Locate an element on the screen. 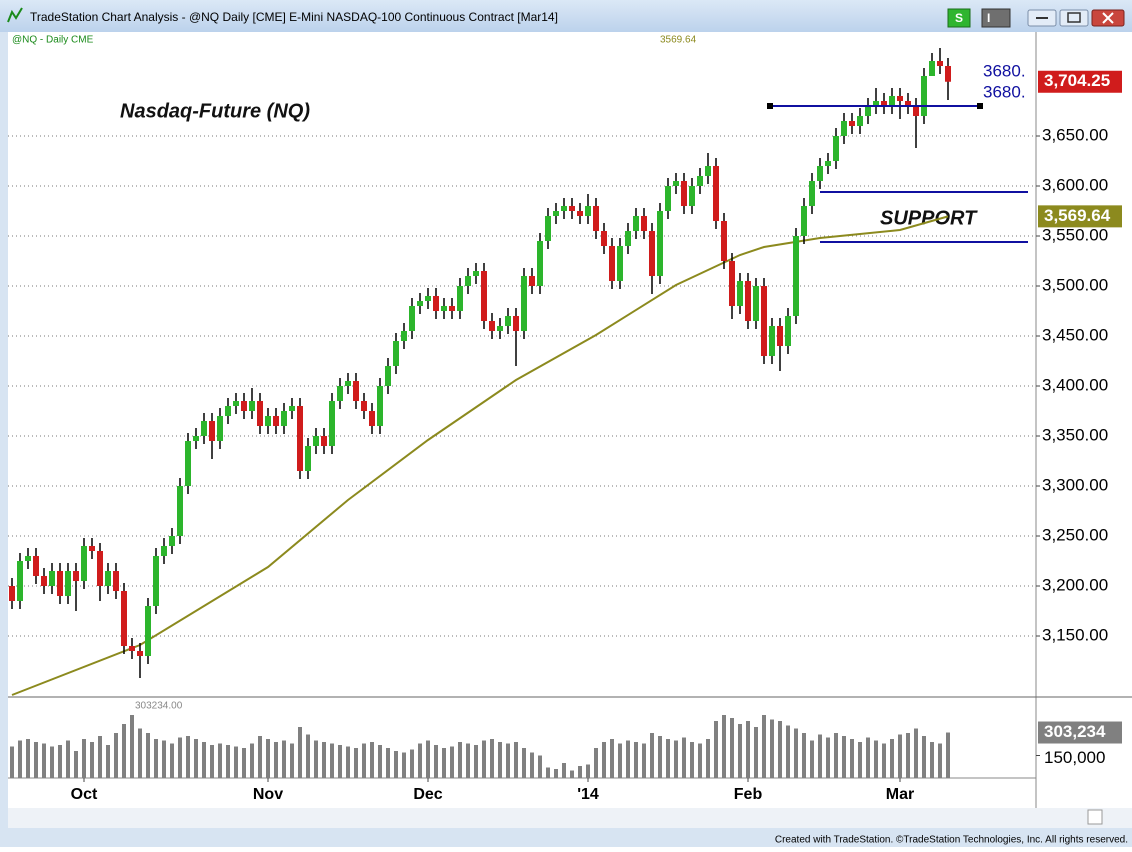 This screenshot has width=1132, height=852. s-button is located at coordinates (959, 18).